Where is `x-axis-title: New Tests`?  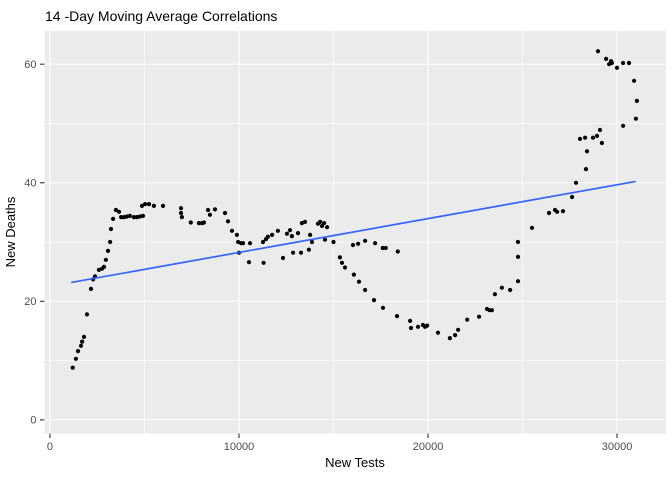 x-axis-title: New Tests is located at coordinates (355, 462).